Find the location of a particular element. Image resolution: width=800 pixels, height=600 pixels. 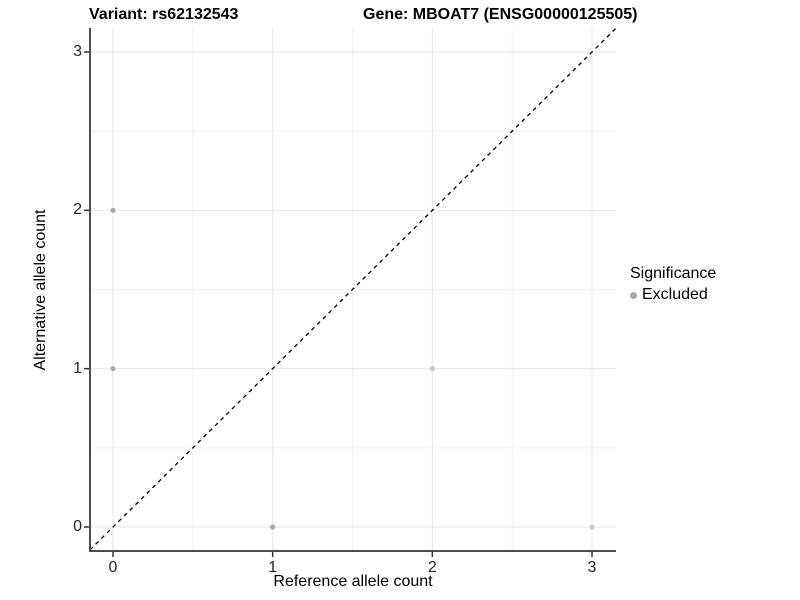

y-tick-label: 0 is located at coordinates (77, 526).